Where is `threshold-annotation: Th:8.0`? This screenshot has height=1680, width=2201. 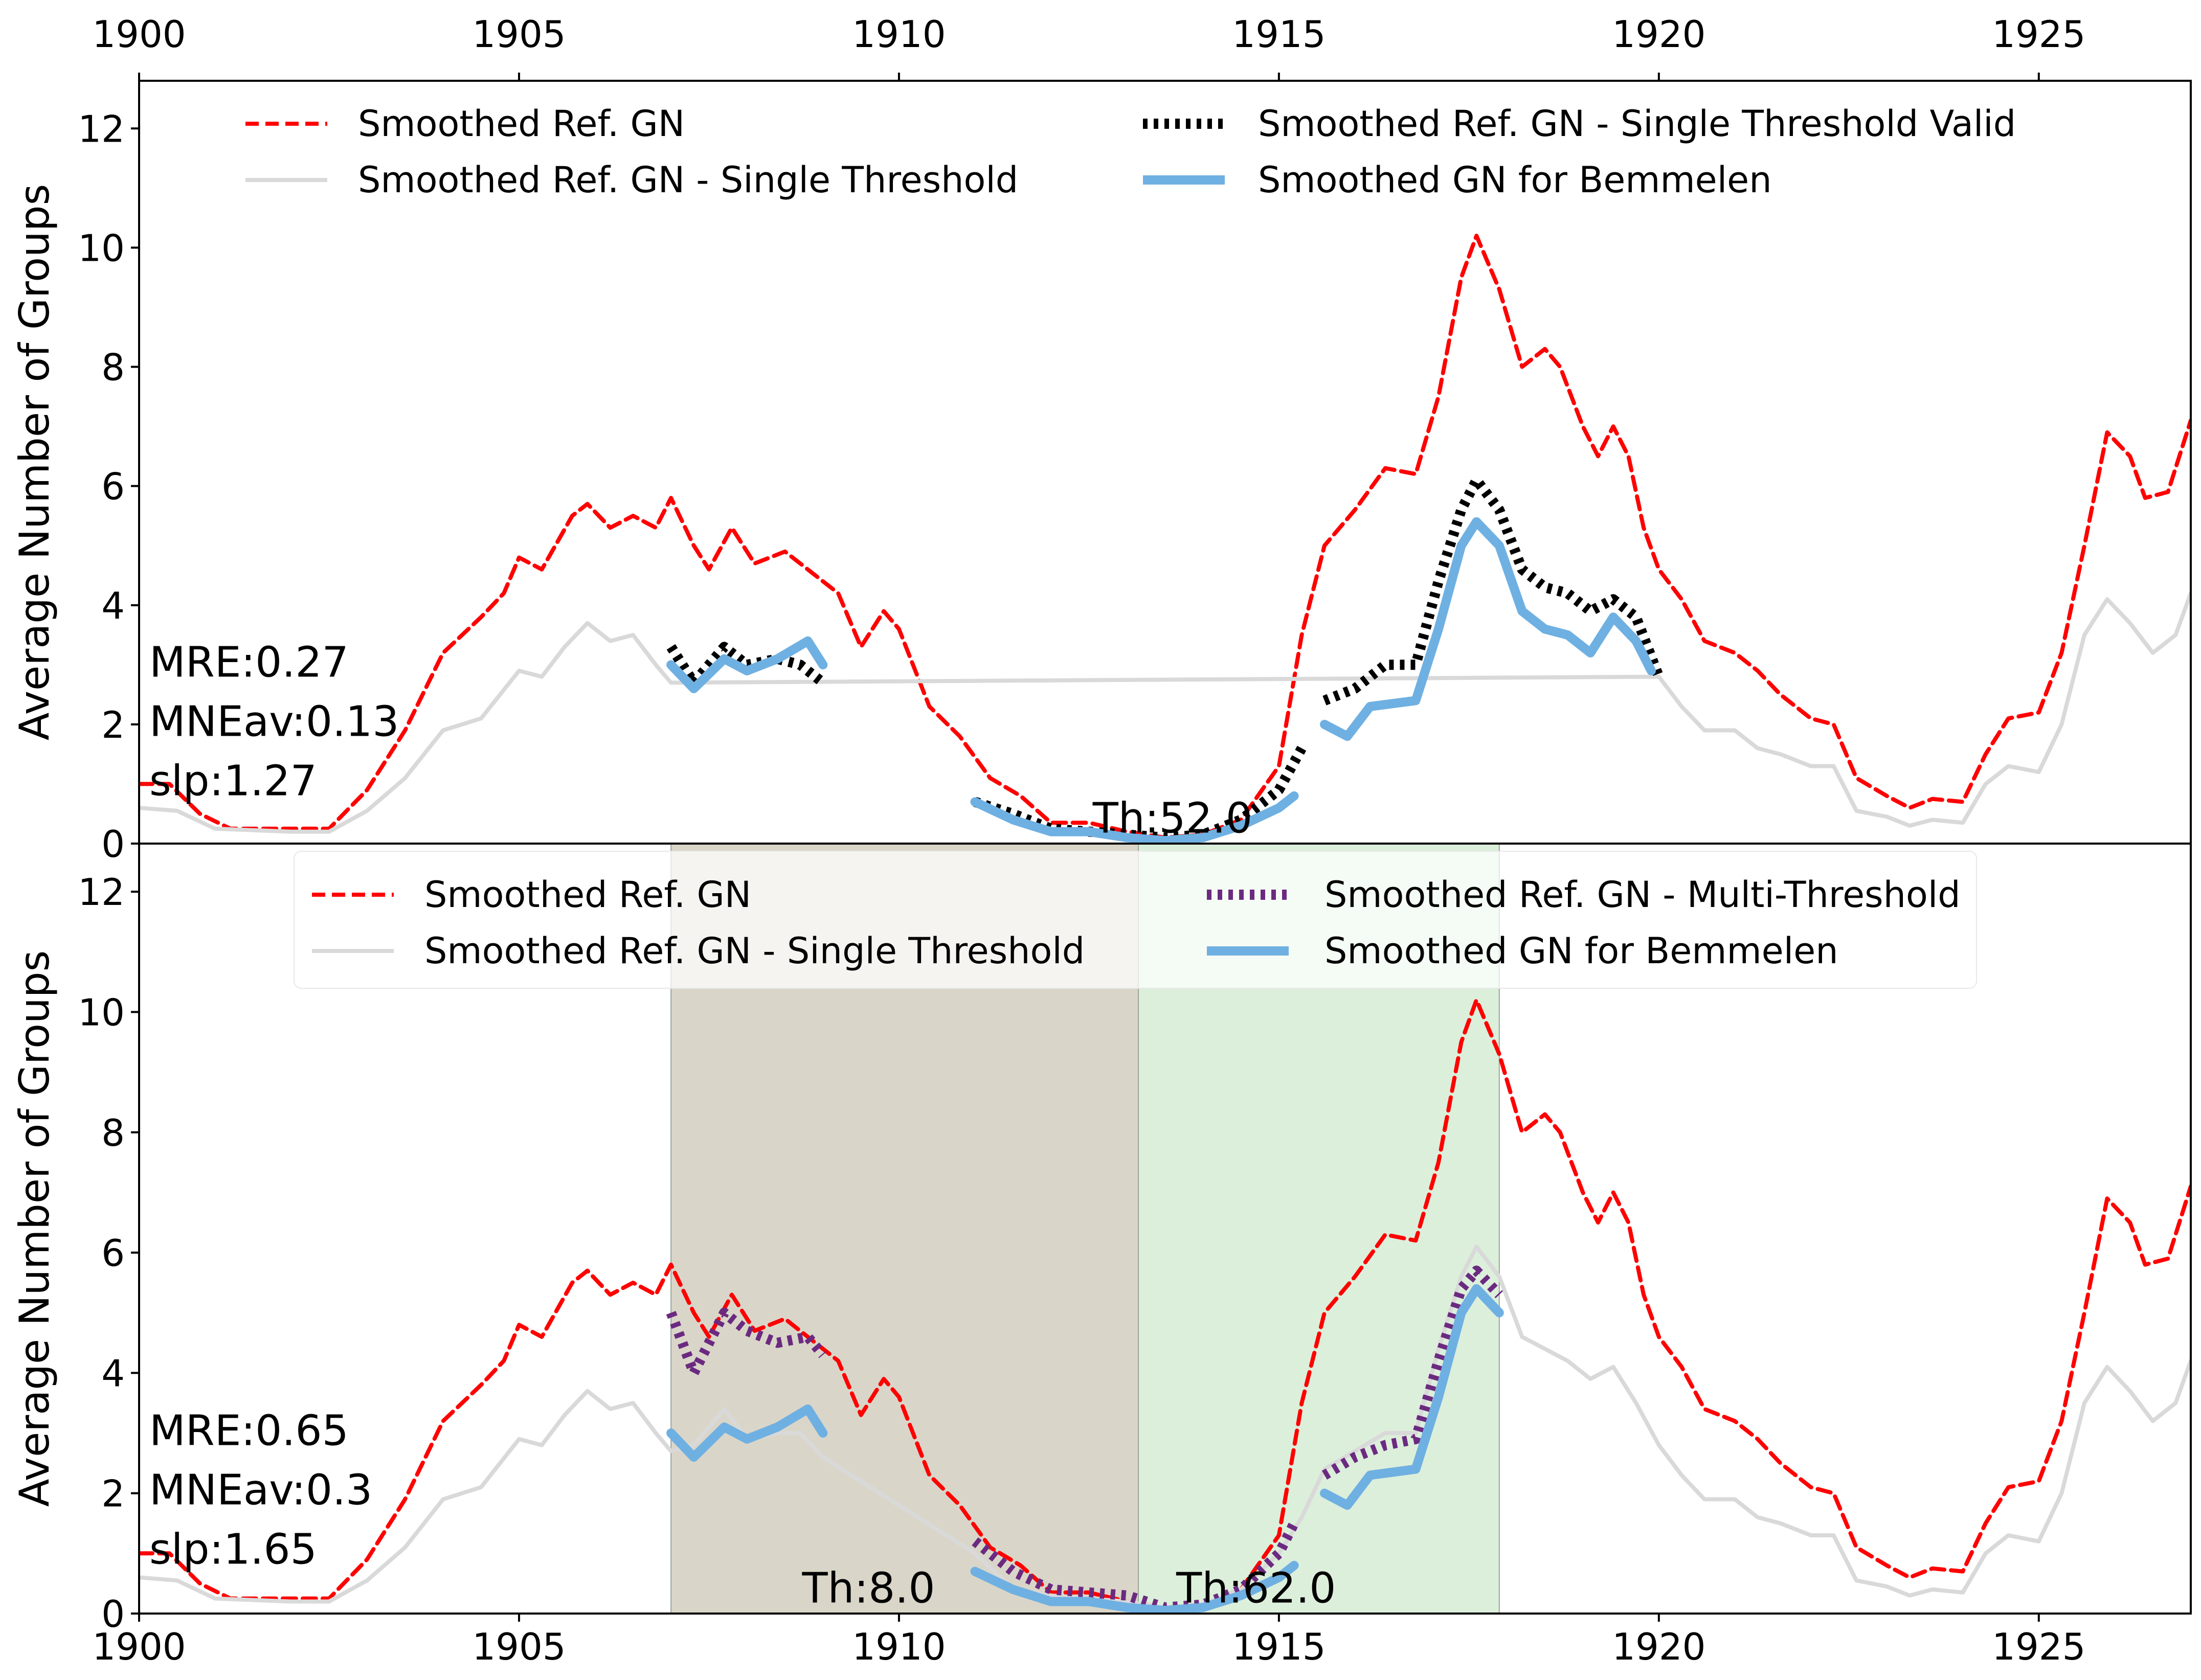 threshold-annotation: Th:8.0 is located at coordinates (868, 1588).